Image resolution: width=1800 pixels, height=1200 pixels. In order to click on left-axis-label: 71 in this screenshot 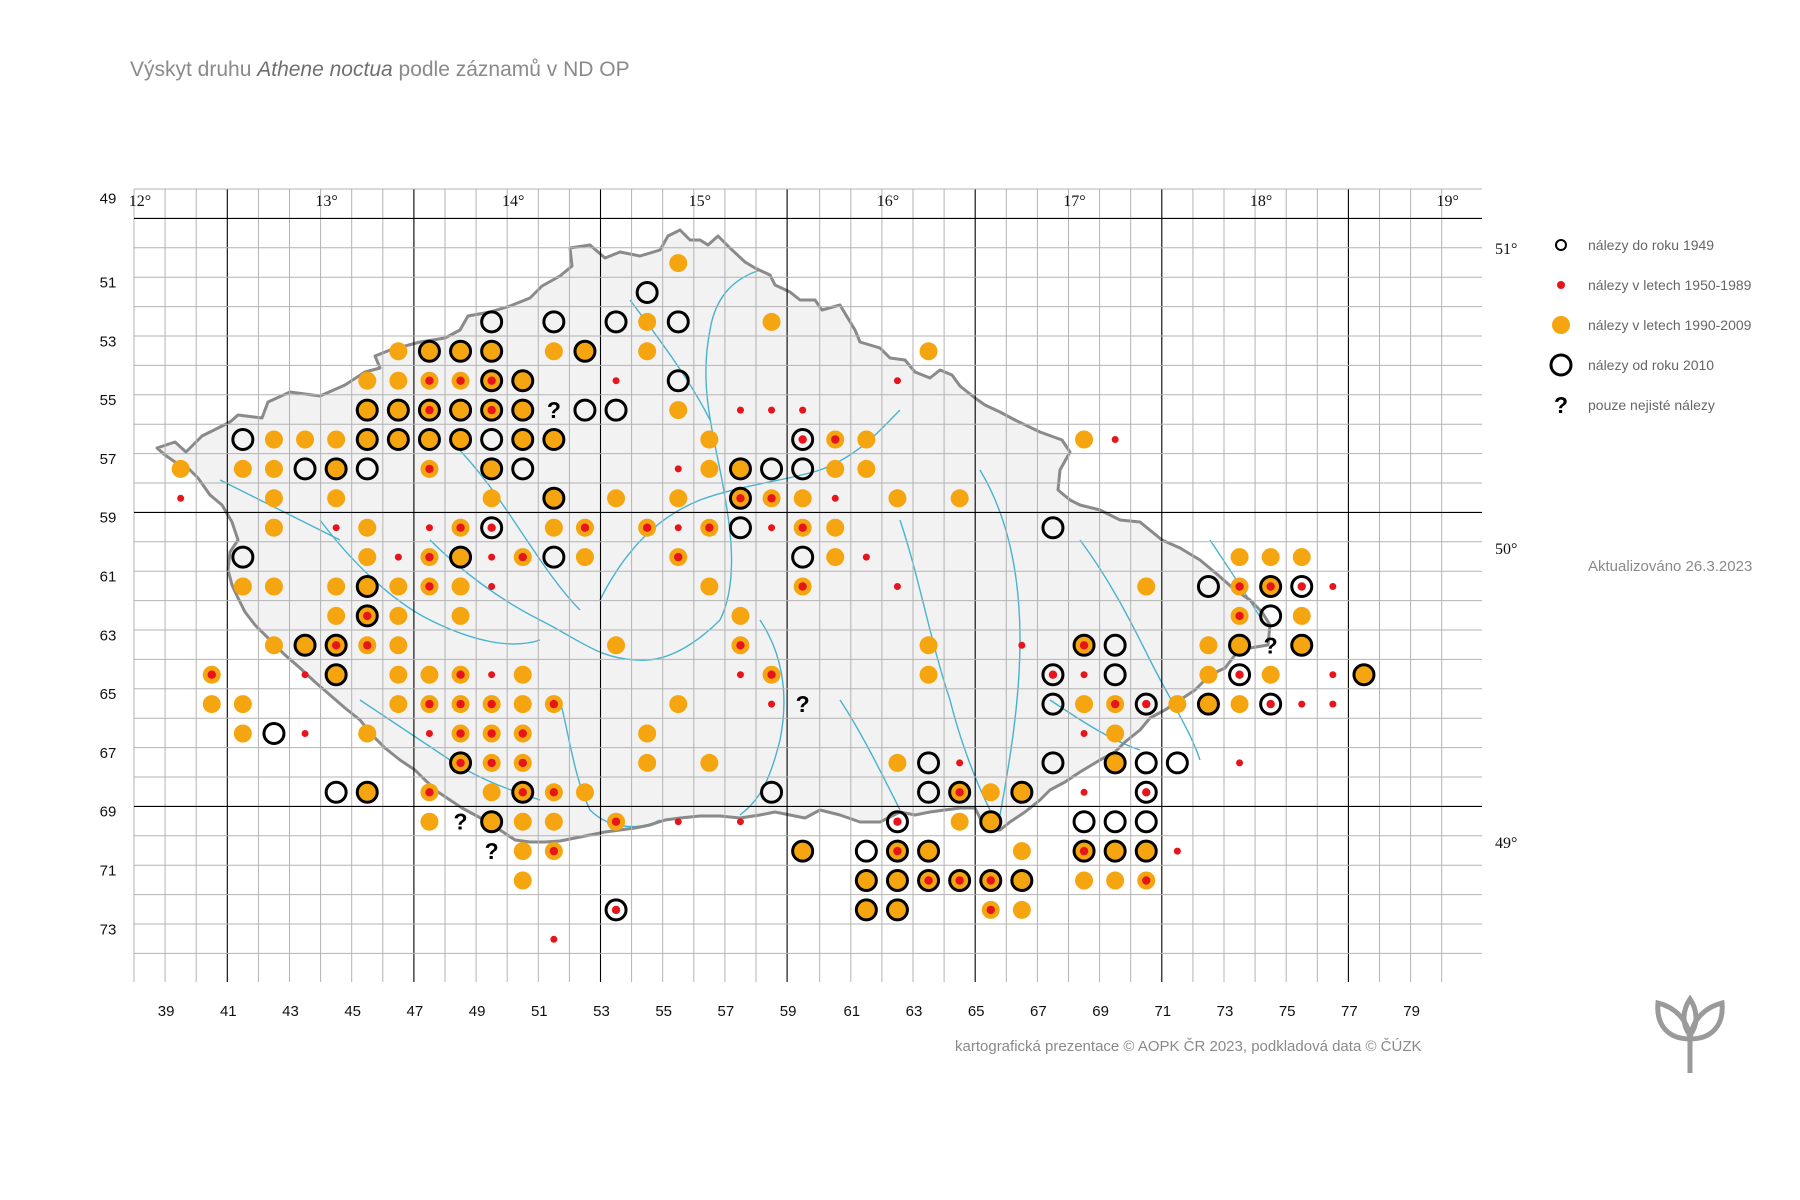, I will do `click(108, 871)`.